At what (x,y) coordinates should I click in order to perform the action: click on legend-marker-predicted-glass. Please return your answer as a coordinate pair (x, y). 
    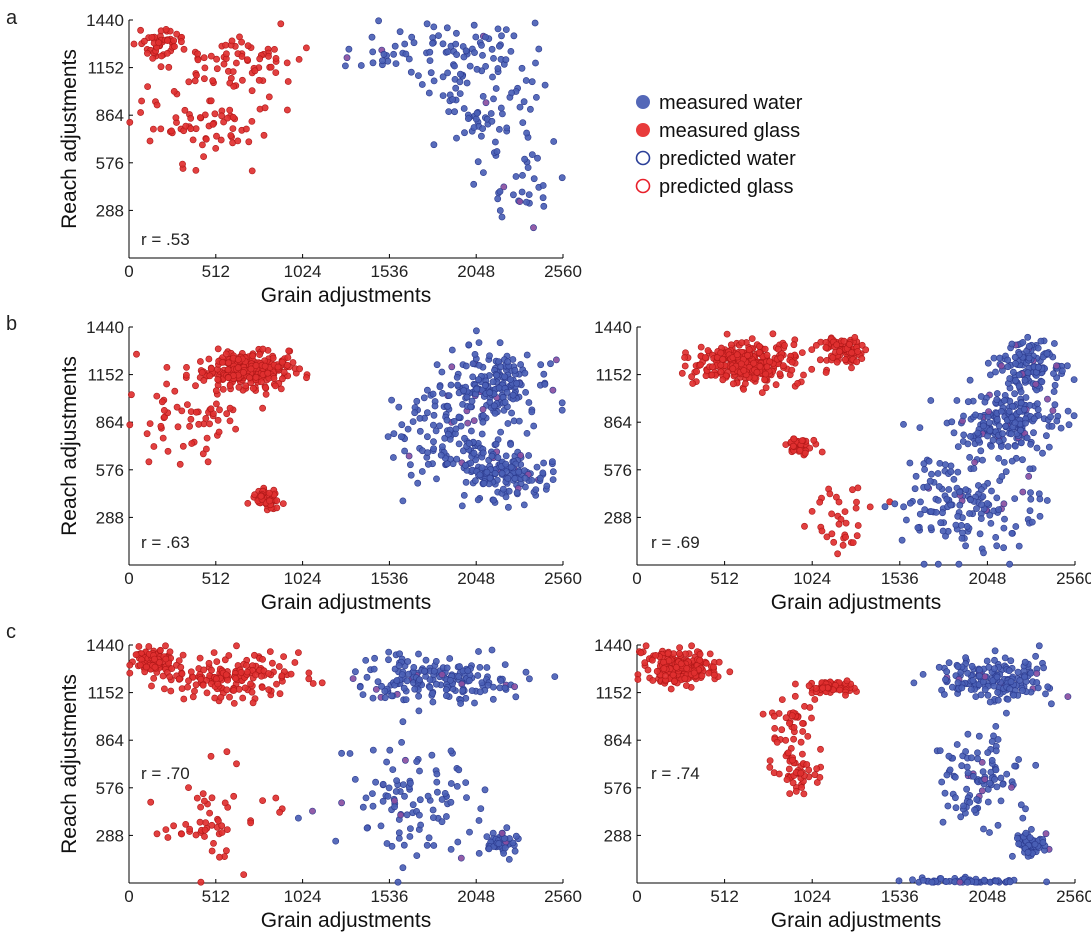
    Looking at the image, I should click on (643, 186).